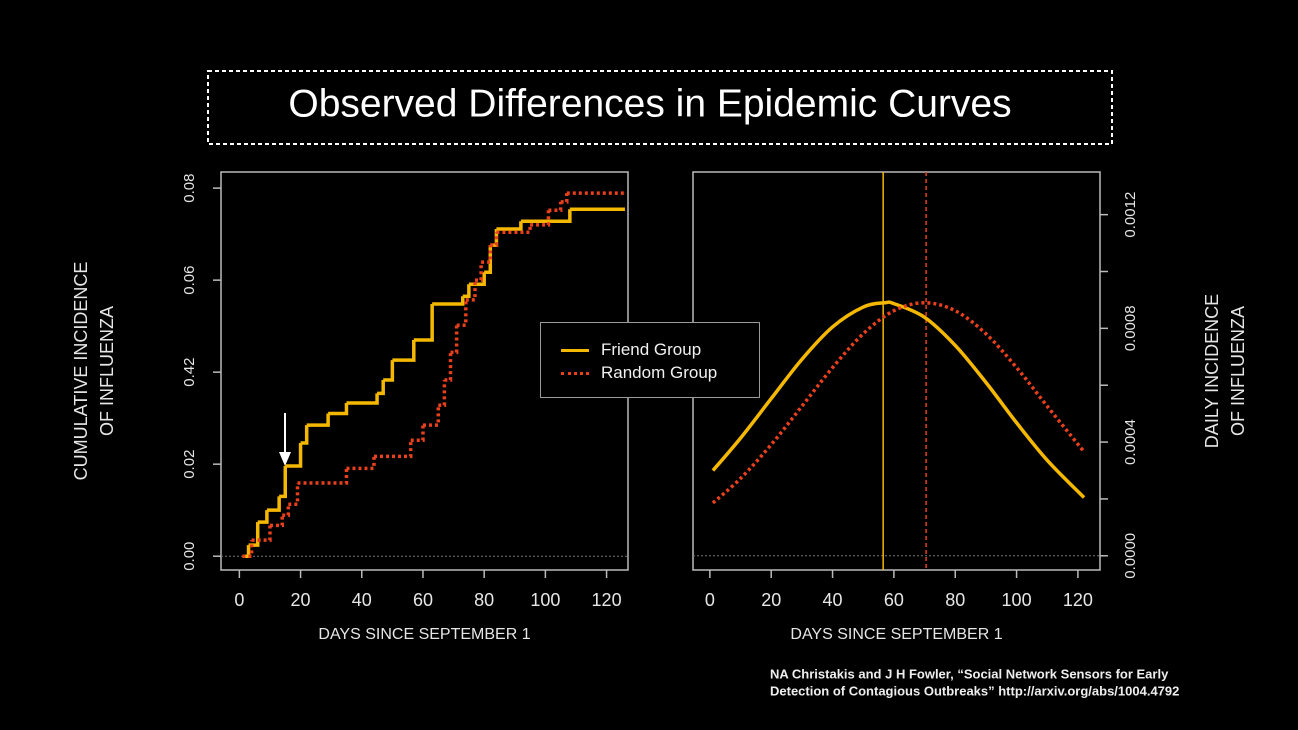 The width and height of the screenshot is (1298, 730). I want to click on y-tick-label: 0.08, so click(189, 188).